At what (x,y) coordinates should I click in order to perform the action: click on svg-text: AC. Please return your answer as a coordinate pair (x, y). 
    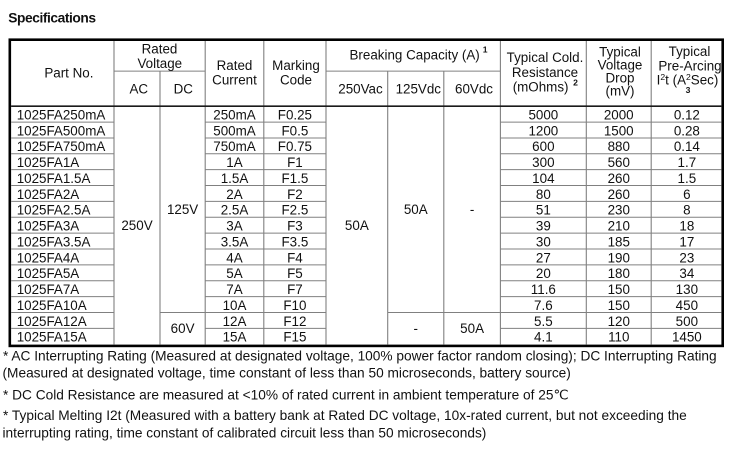
    Looking at the image, I should click on (138, 88).